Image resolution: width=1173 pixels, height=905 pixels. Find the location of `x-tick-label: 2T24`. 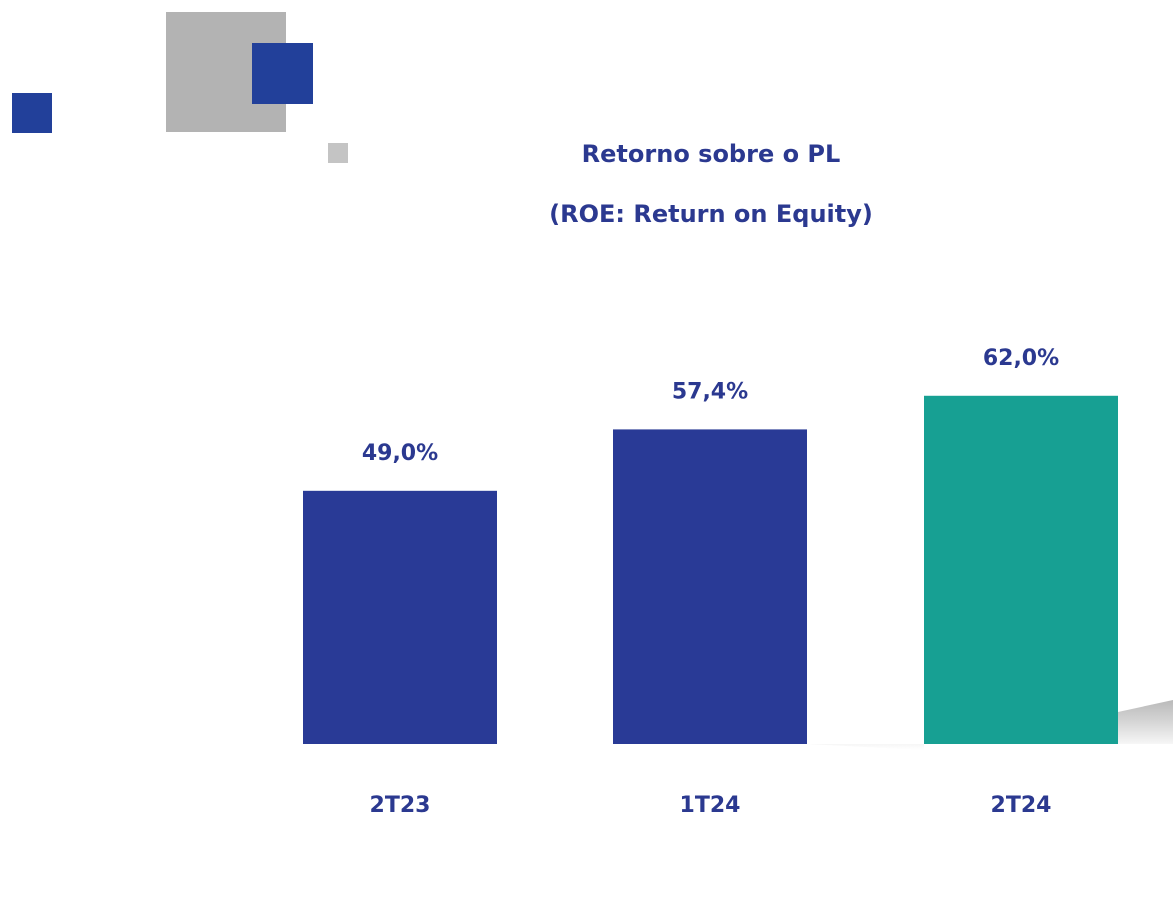

x-tick-label: 2T24 is located at coordinates (1021, 805).